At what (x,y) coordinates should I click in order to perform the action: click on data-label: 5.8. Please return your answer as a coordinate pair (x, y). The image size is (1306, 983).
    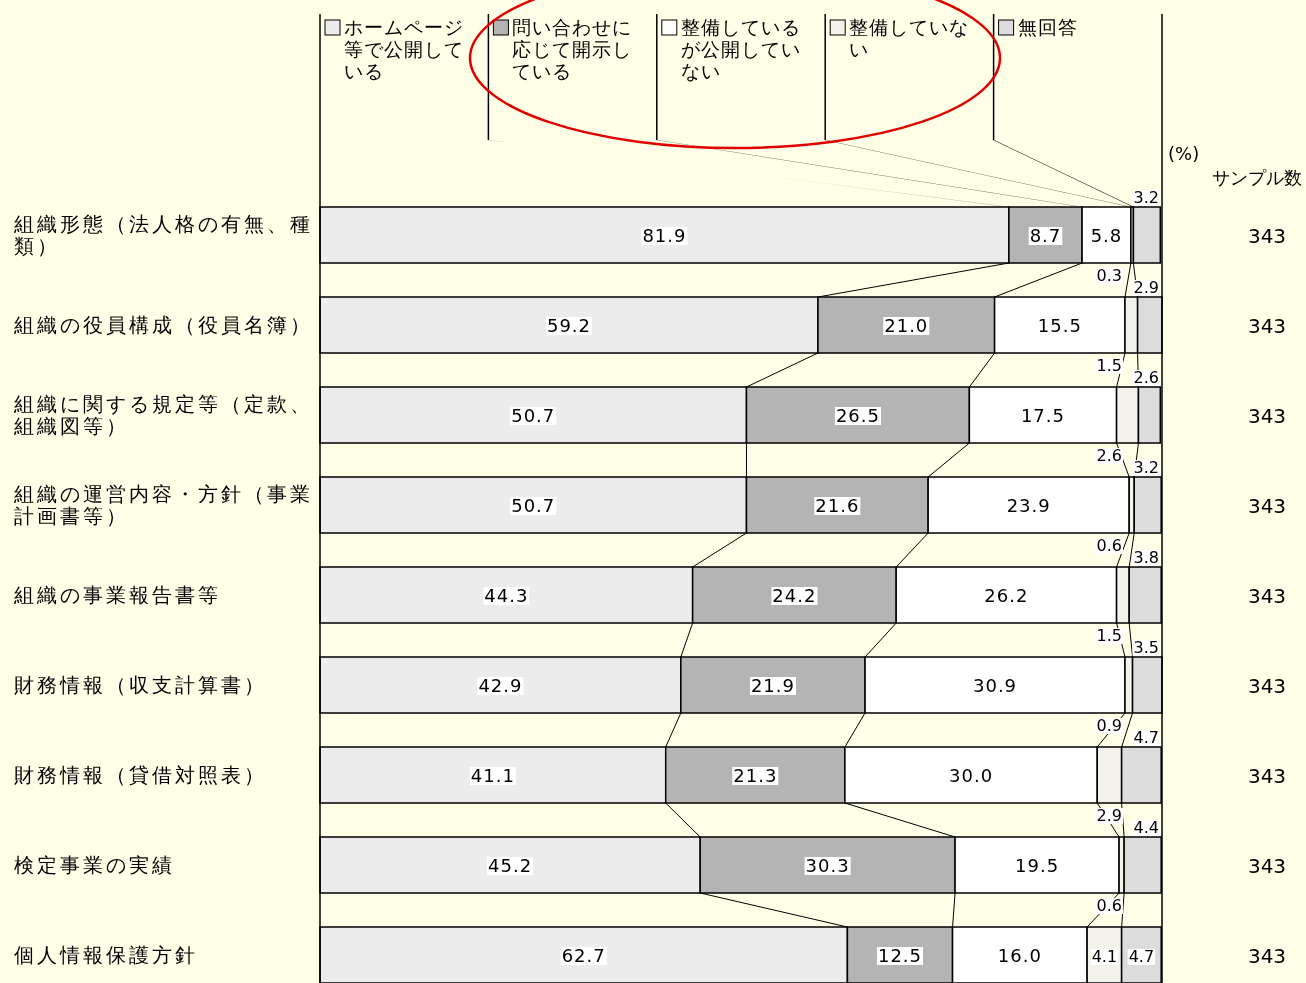
    Looking at the image, I should click on (1106, 235).